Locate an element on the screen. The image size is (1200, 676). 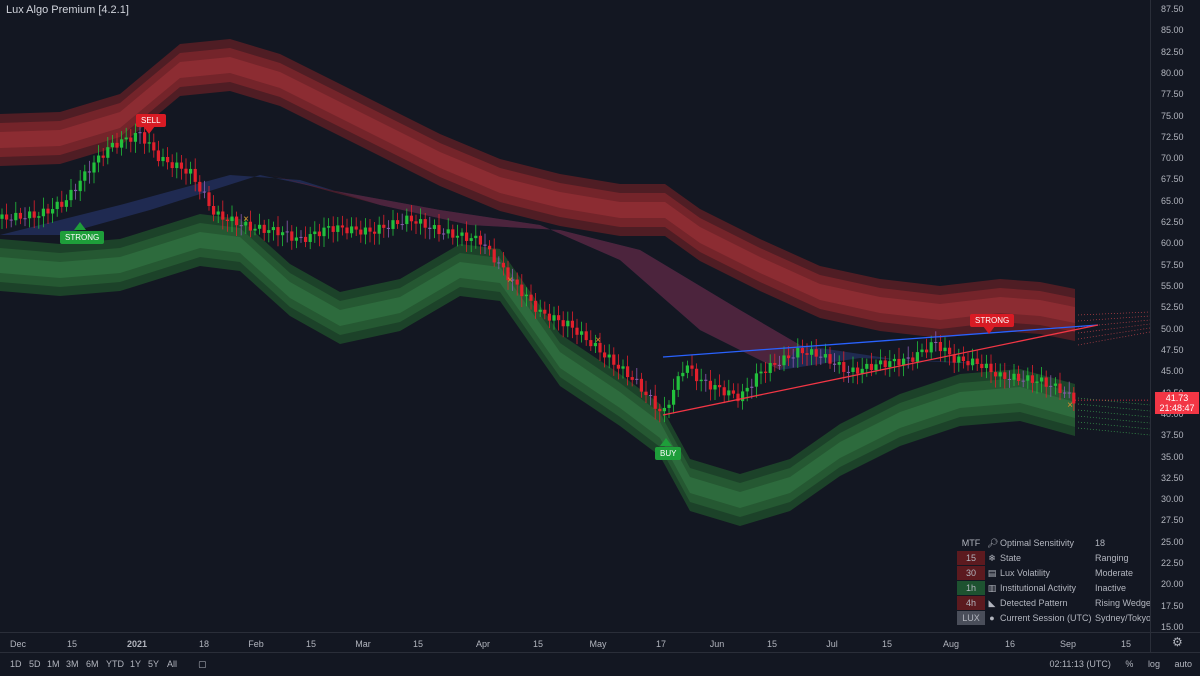
strong-signal-label: STRONG is located at coordinates (82, 237).